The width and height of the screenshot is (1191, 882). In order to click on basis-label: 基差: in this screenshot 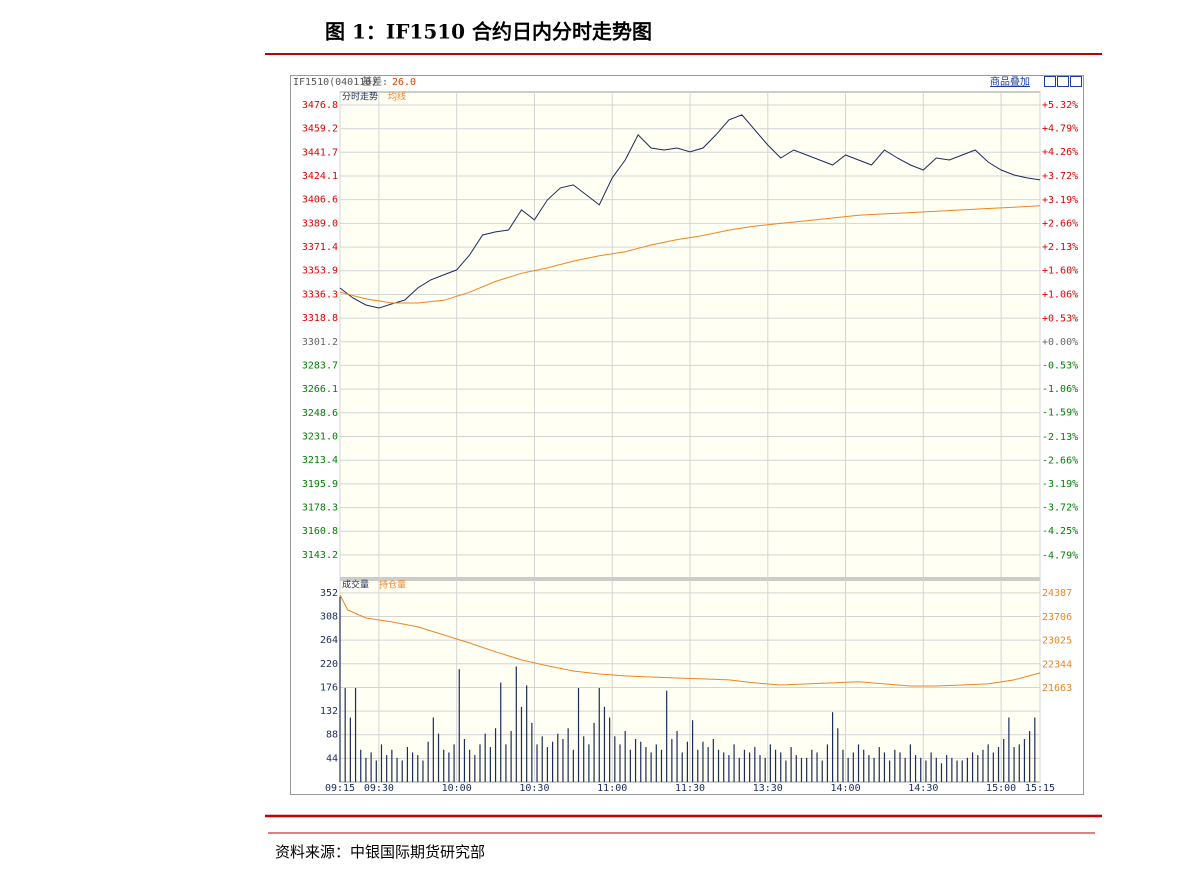, I will do `click(375, 81)`.